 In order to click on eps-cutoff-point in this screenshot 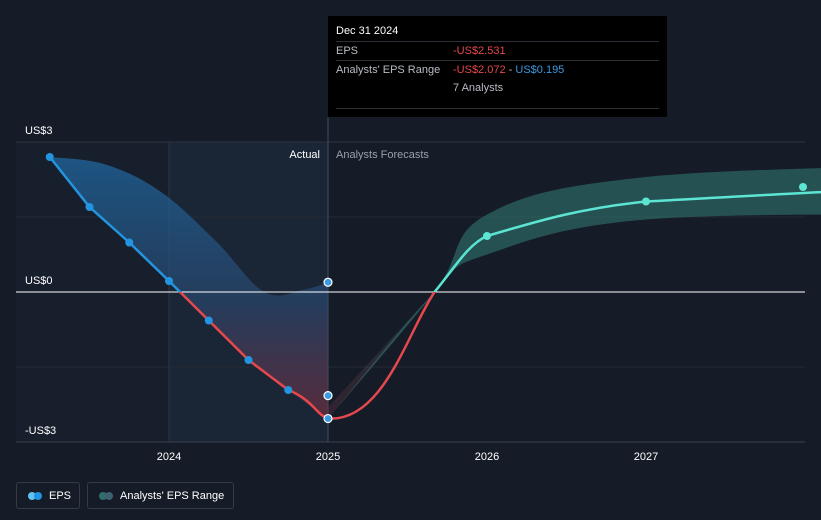, I will do `click(328, 418)`.